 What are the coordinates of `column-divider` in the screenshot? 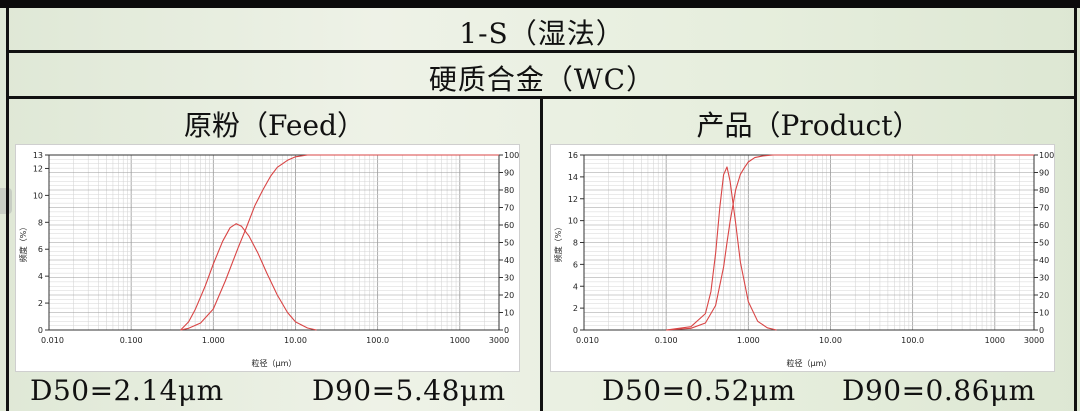 It's located at (541, 253).